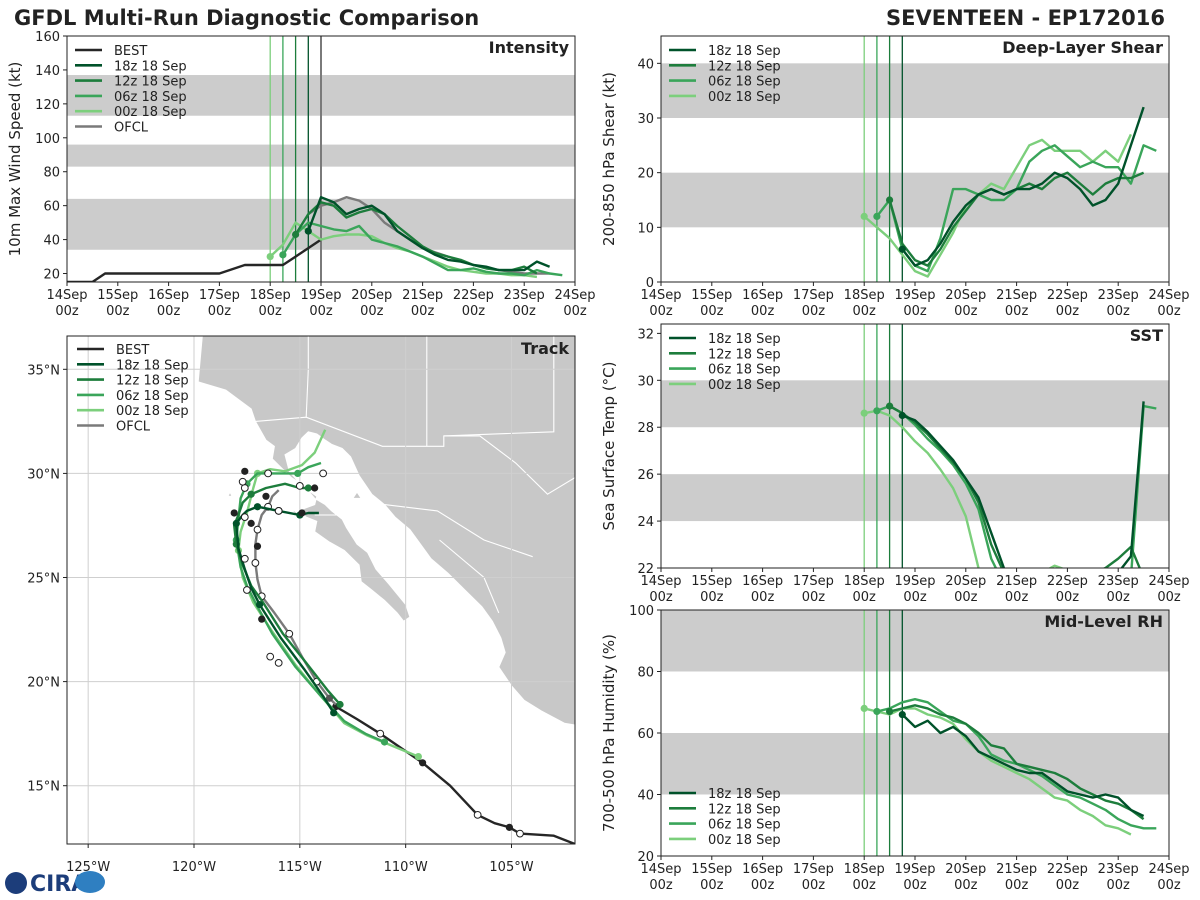  I want to click on track-line-r12z, so click(287, 594).